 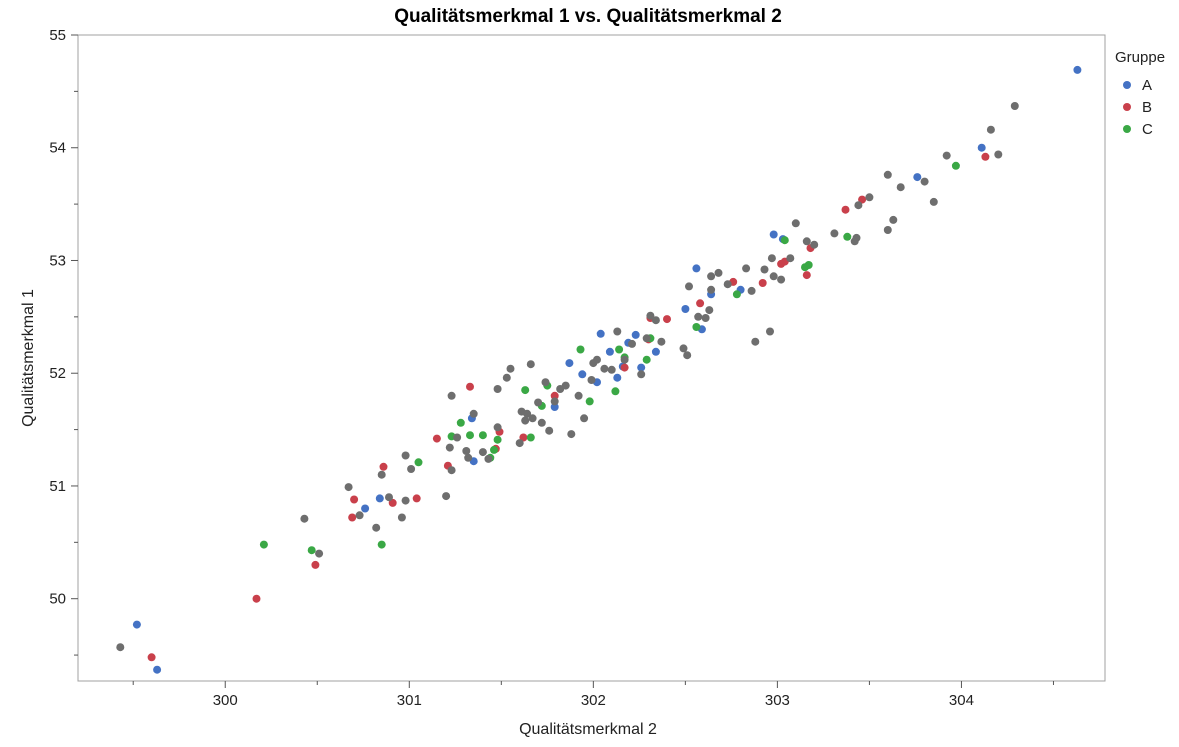 I want to click on legend-marker-a, so click(x=1127, y=85).